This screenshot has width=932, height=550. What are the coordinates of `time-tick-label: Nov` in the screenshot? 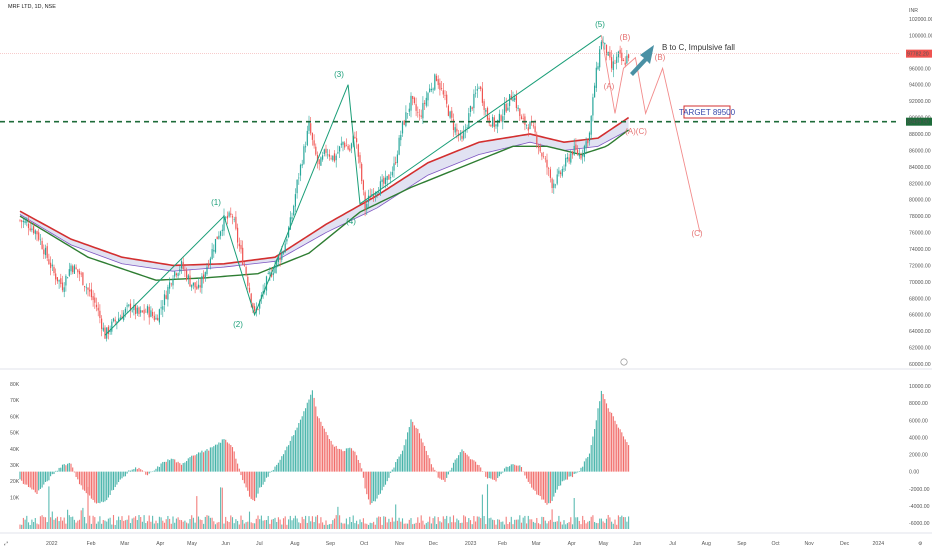 It's located at (810, 544).